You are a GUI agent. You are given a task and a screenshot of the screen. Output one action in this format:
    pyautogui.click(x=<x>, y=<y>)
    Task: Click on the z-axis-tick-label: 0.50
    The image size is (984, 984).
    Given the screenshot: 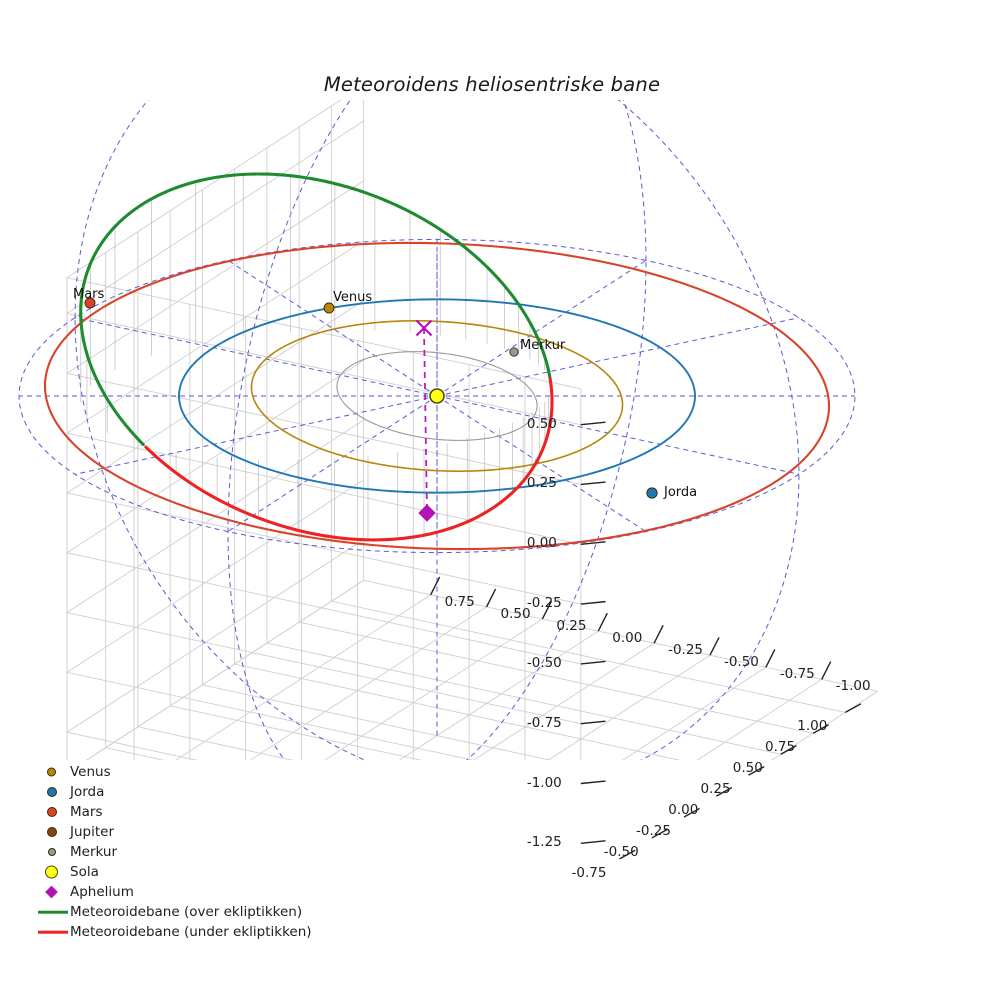 What is the action you would take?
    pyautogui.click(x=541, y=423)
    